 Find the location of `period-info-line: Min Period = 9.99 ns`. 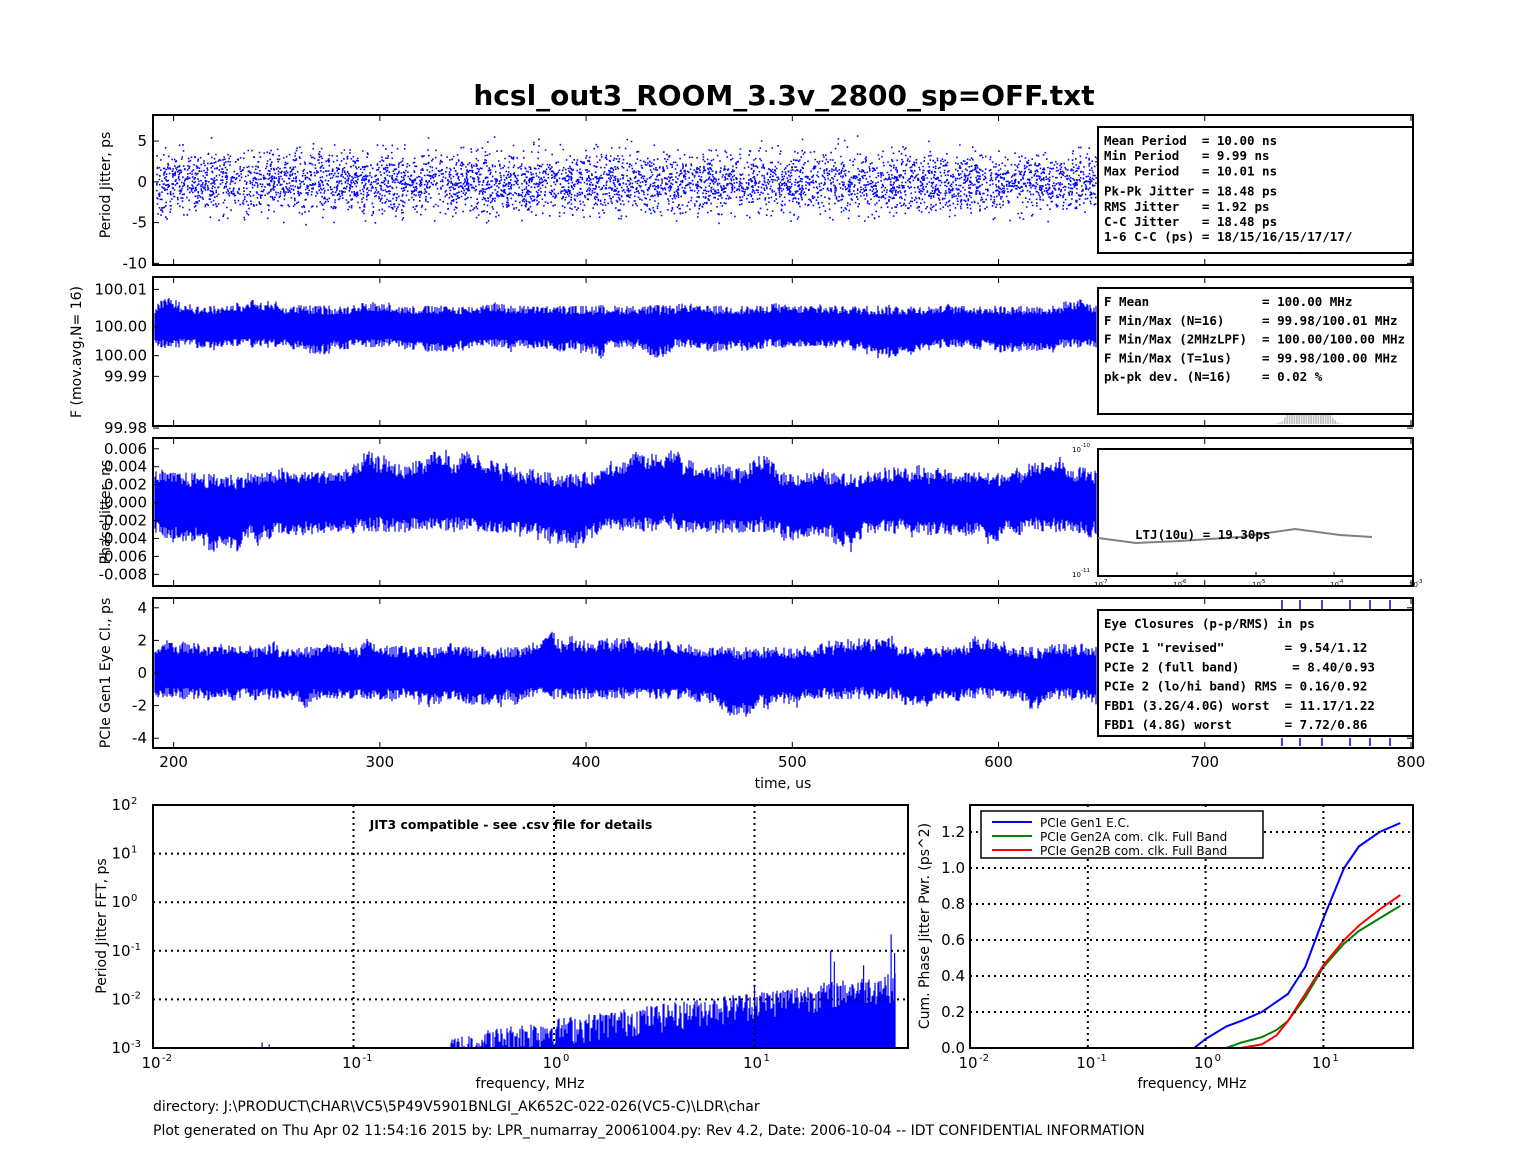

period-info-line: Min Period = 9.99 ns is located at coordinates (1187, 155).